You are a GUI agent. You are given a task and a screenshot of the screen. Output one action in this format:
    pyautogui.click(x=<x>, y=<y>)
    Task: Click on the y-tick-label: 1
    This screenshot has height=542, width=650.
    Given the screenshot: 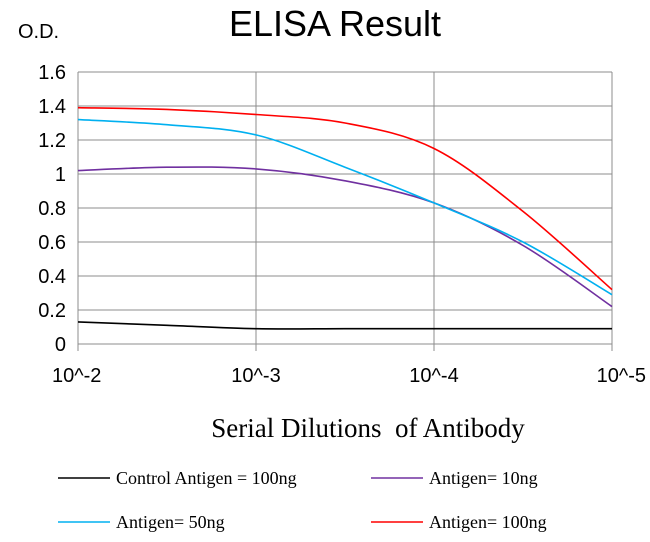 What is the action you would take?
    pyautogui.click(x=60, y=175)
    